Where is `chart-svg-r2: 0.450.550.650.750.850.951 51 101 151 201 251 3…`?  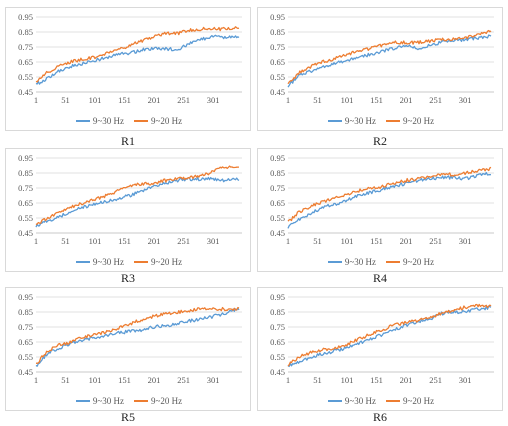
chart-svg-r2: 0.450.550.650.750.850.951 51 101 151 201 251 3… is located at coordinates (382, 58).